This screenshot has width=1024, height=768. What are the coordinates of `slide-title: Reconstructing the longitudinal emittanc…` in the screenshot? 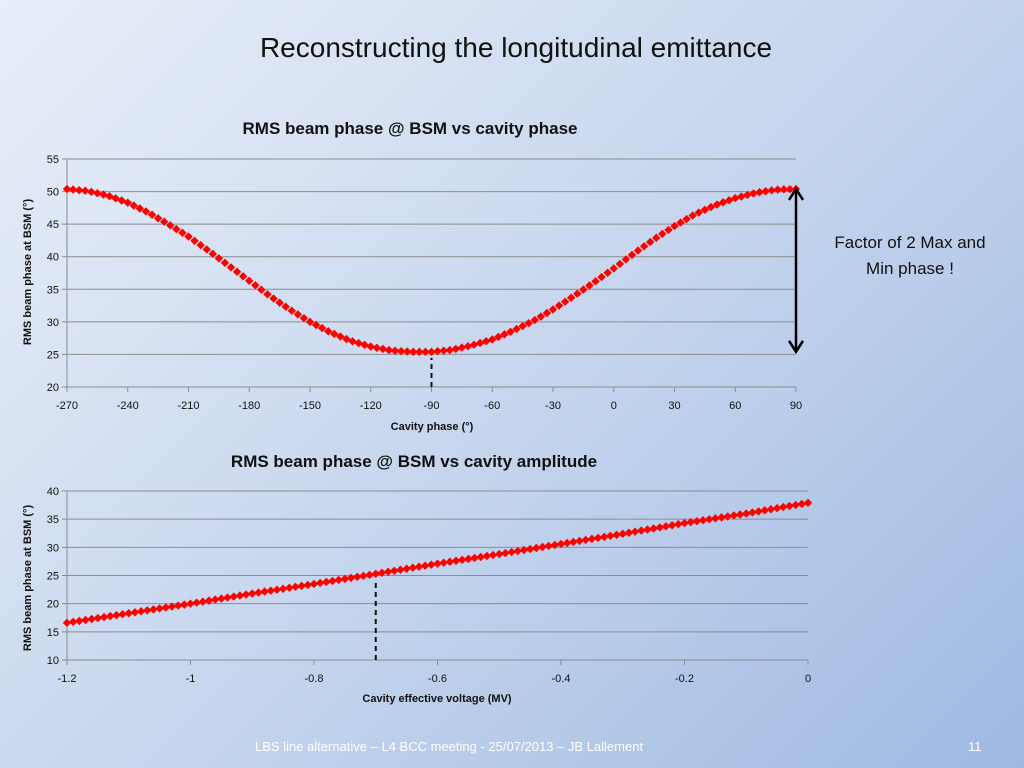 It's located at (516, 47).